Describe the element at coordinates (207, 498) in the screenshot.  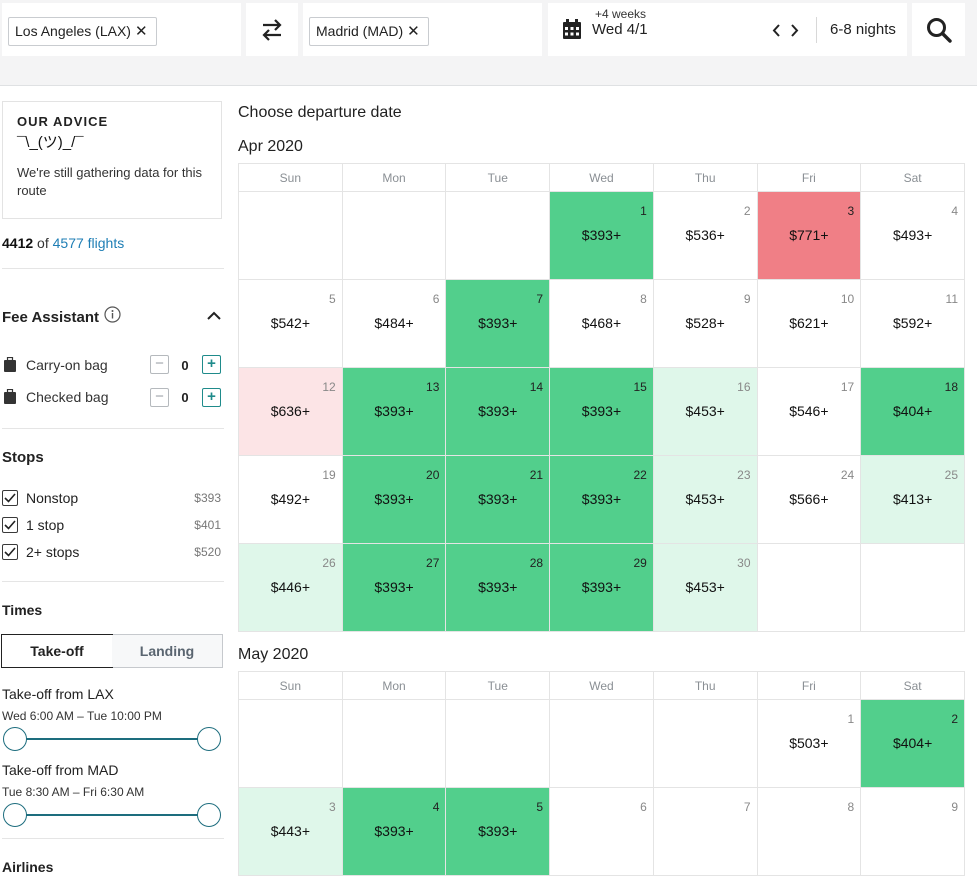
I see `nonstop-price: $393` at that location.